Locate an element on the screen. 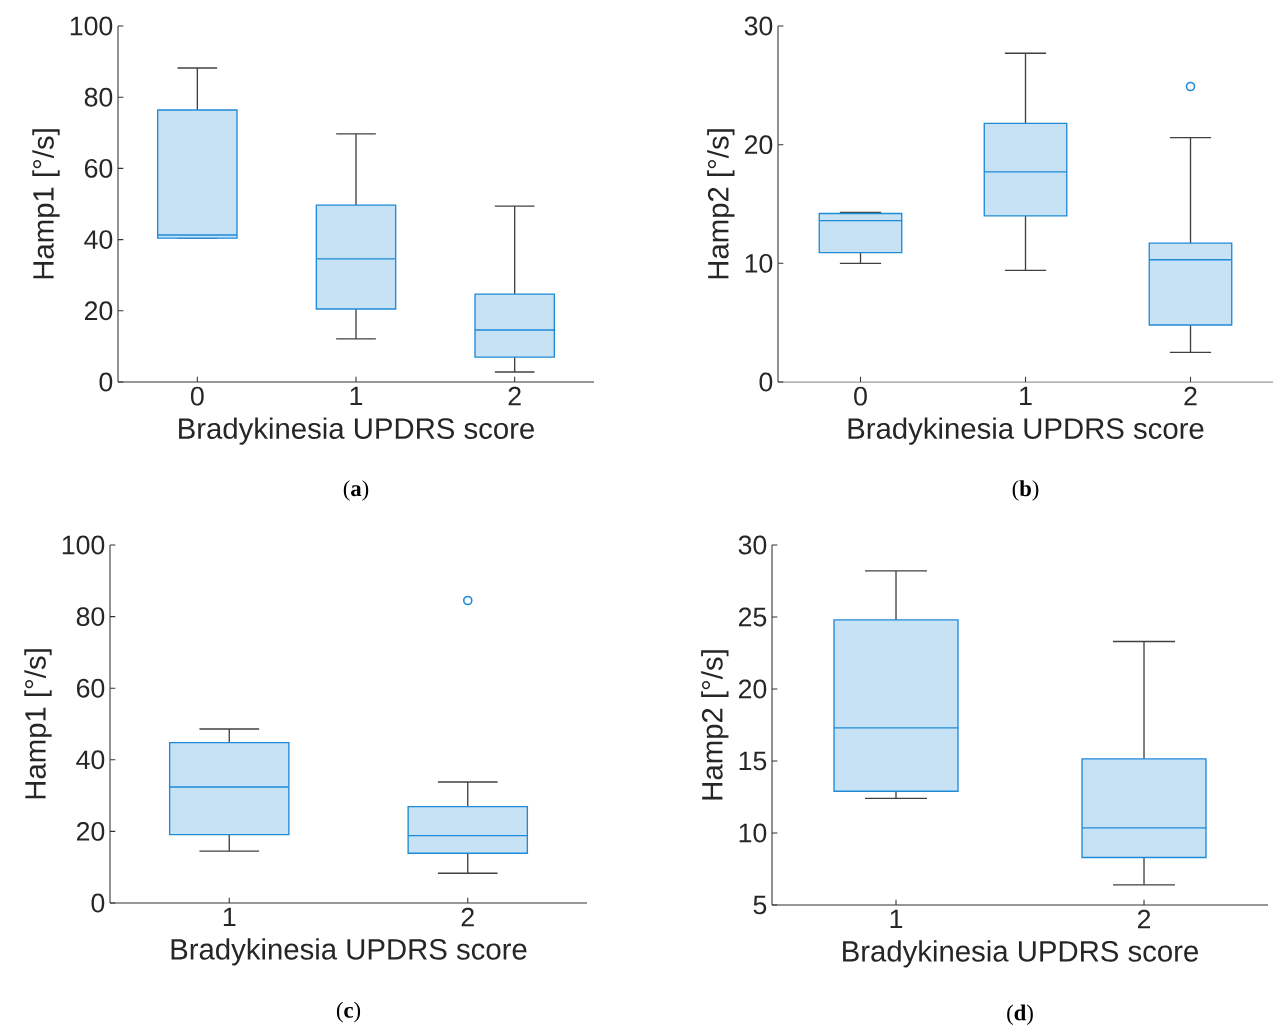  text: (a) is located at coordinates (356, 490).